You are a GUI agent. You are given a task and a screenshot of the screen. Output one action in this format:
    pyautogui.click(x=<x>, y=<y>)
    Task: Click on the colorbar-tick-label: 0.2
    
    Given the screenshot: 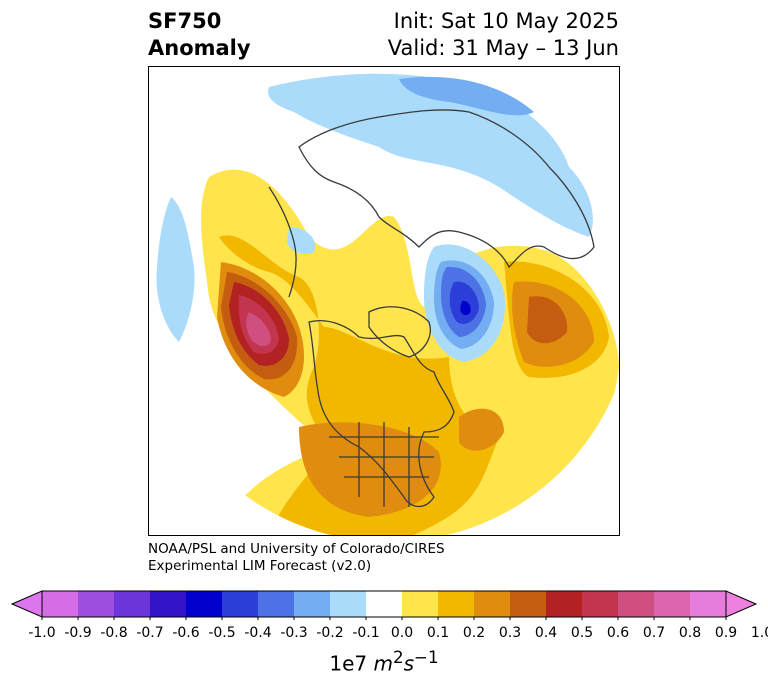 What is the action you would take?
    pyautogui.click(x=474, y=633)
    